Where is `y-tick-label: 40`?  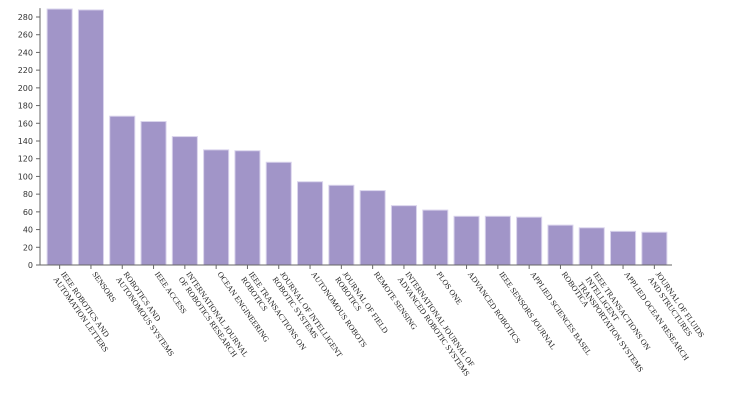 y-tick-label: 40 is located at coordinates (28, 230).